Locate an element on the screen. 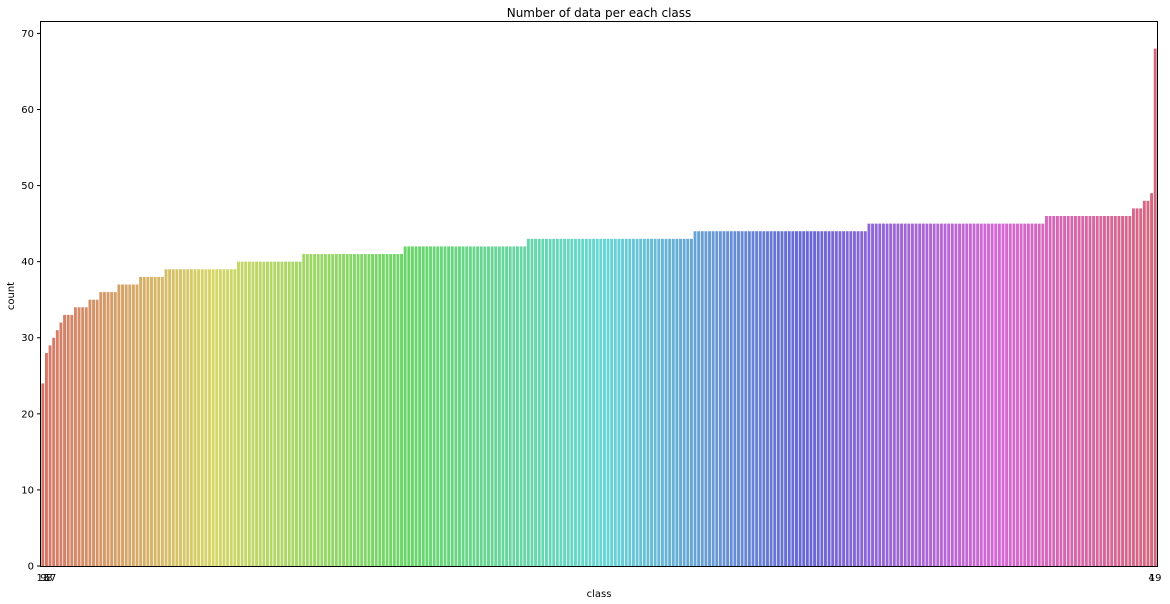 The image size is (1170, 604). x-tick-label: 93 is located at coordinates (46, 578).